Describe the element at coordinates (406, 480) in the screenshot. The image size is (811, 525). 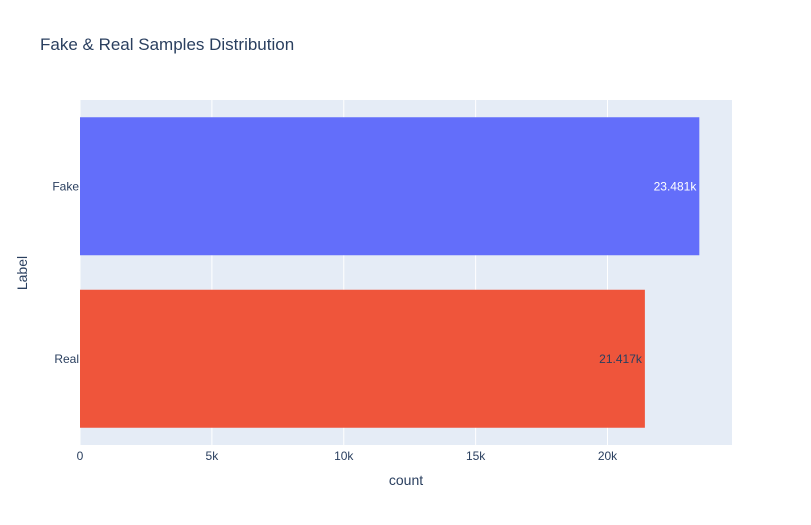
I see `x-axis-title: count` at that location.